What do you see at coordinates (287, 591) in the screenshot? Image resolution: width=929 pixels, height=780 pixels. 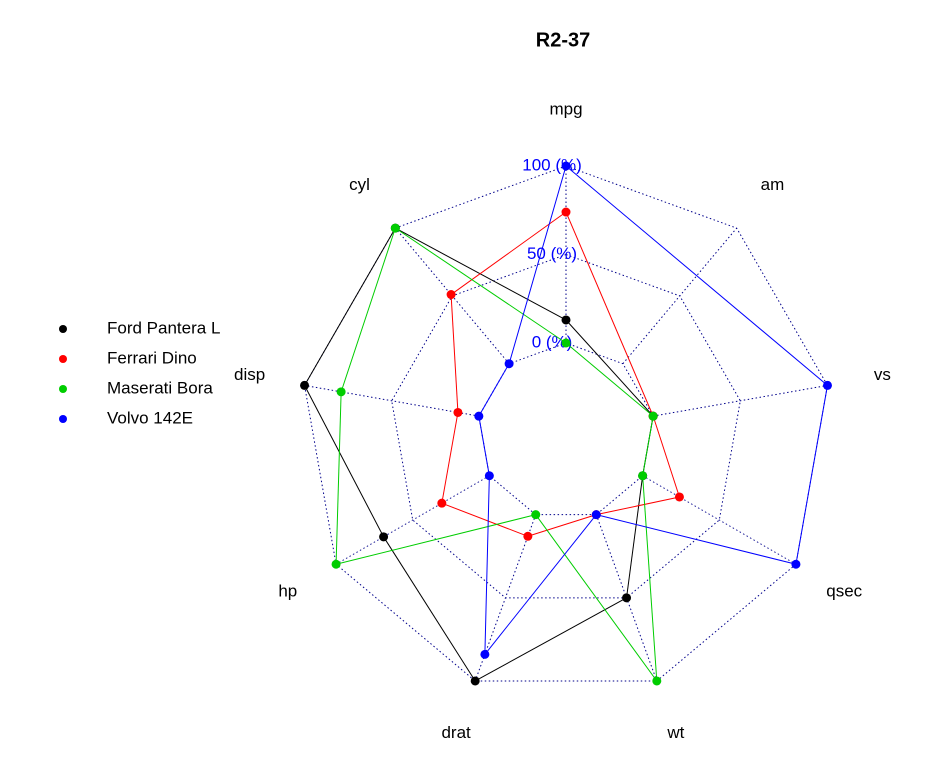 I see `axis-label: hp` at bounding box center [287, 591].